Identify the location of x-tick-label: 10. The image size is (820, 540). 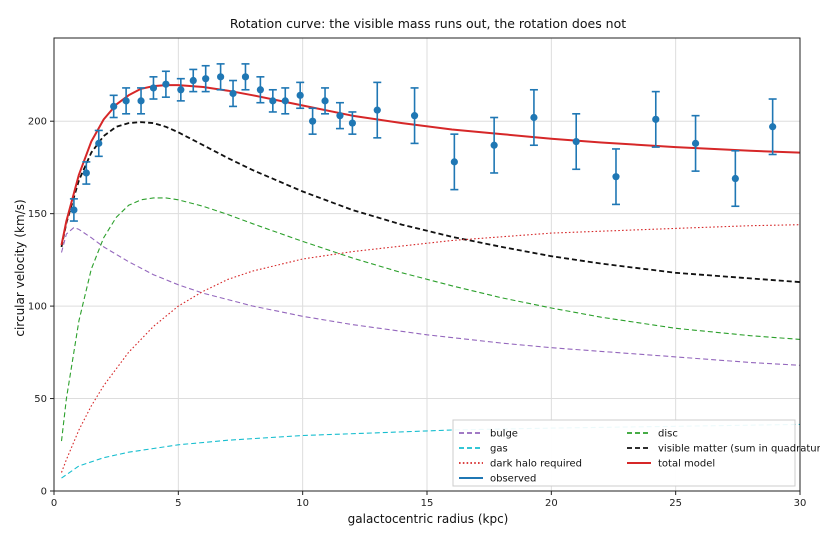
(302, 503).